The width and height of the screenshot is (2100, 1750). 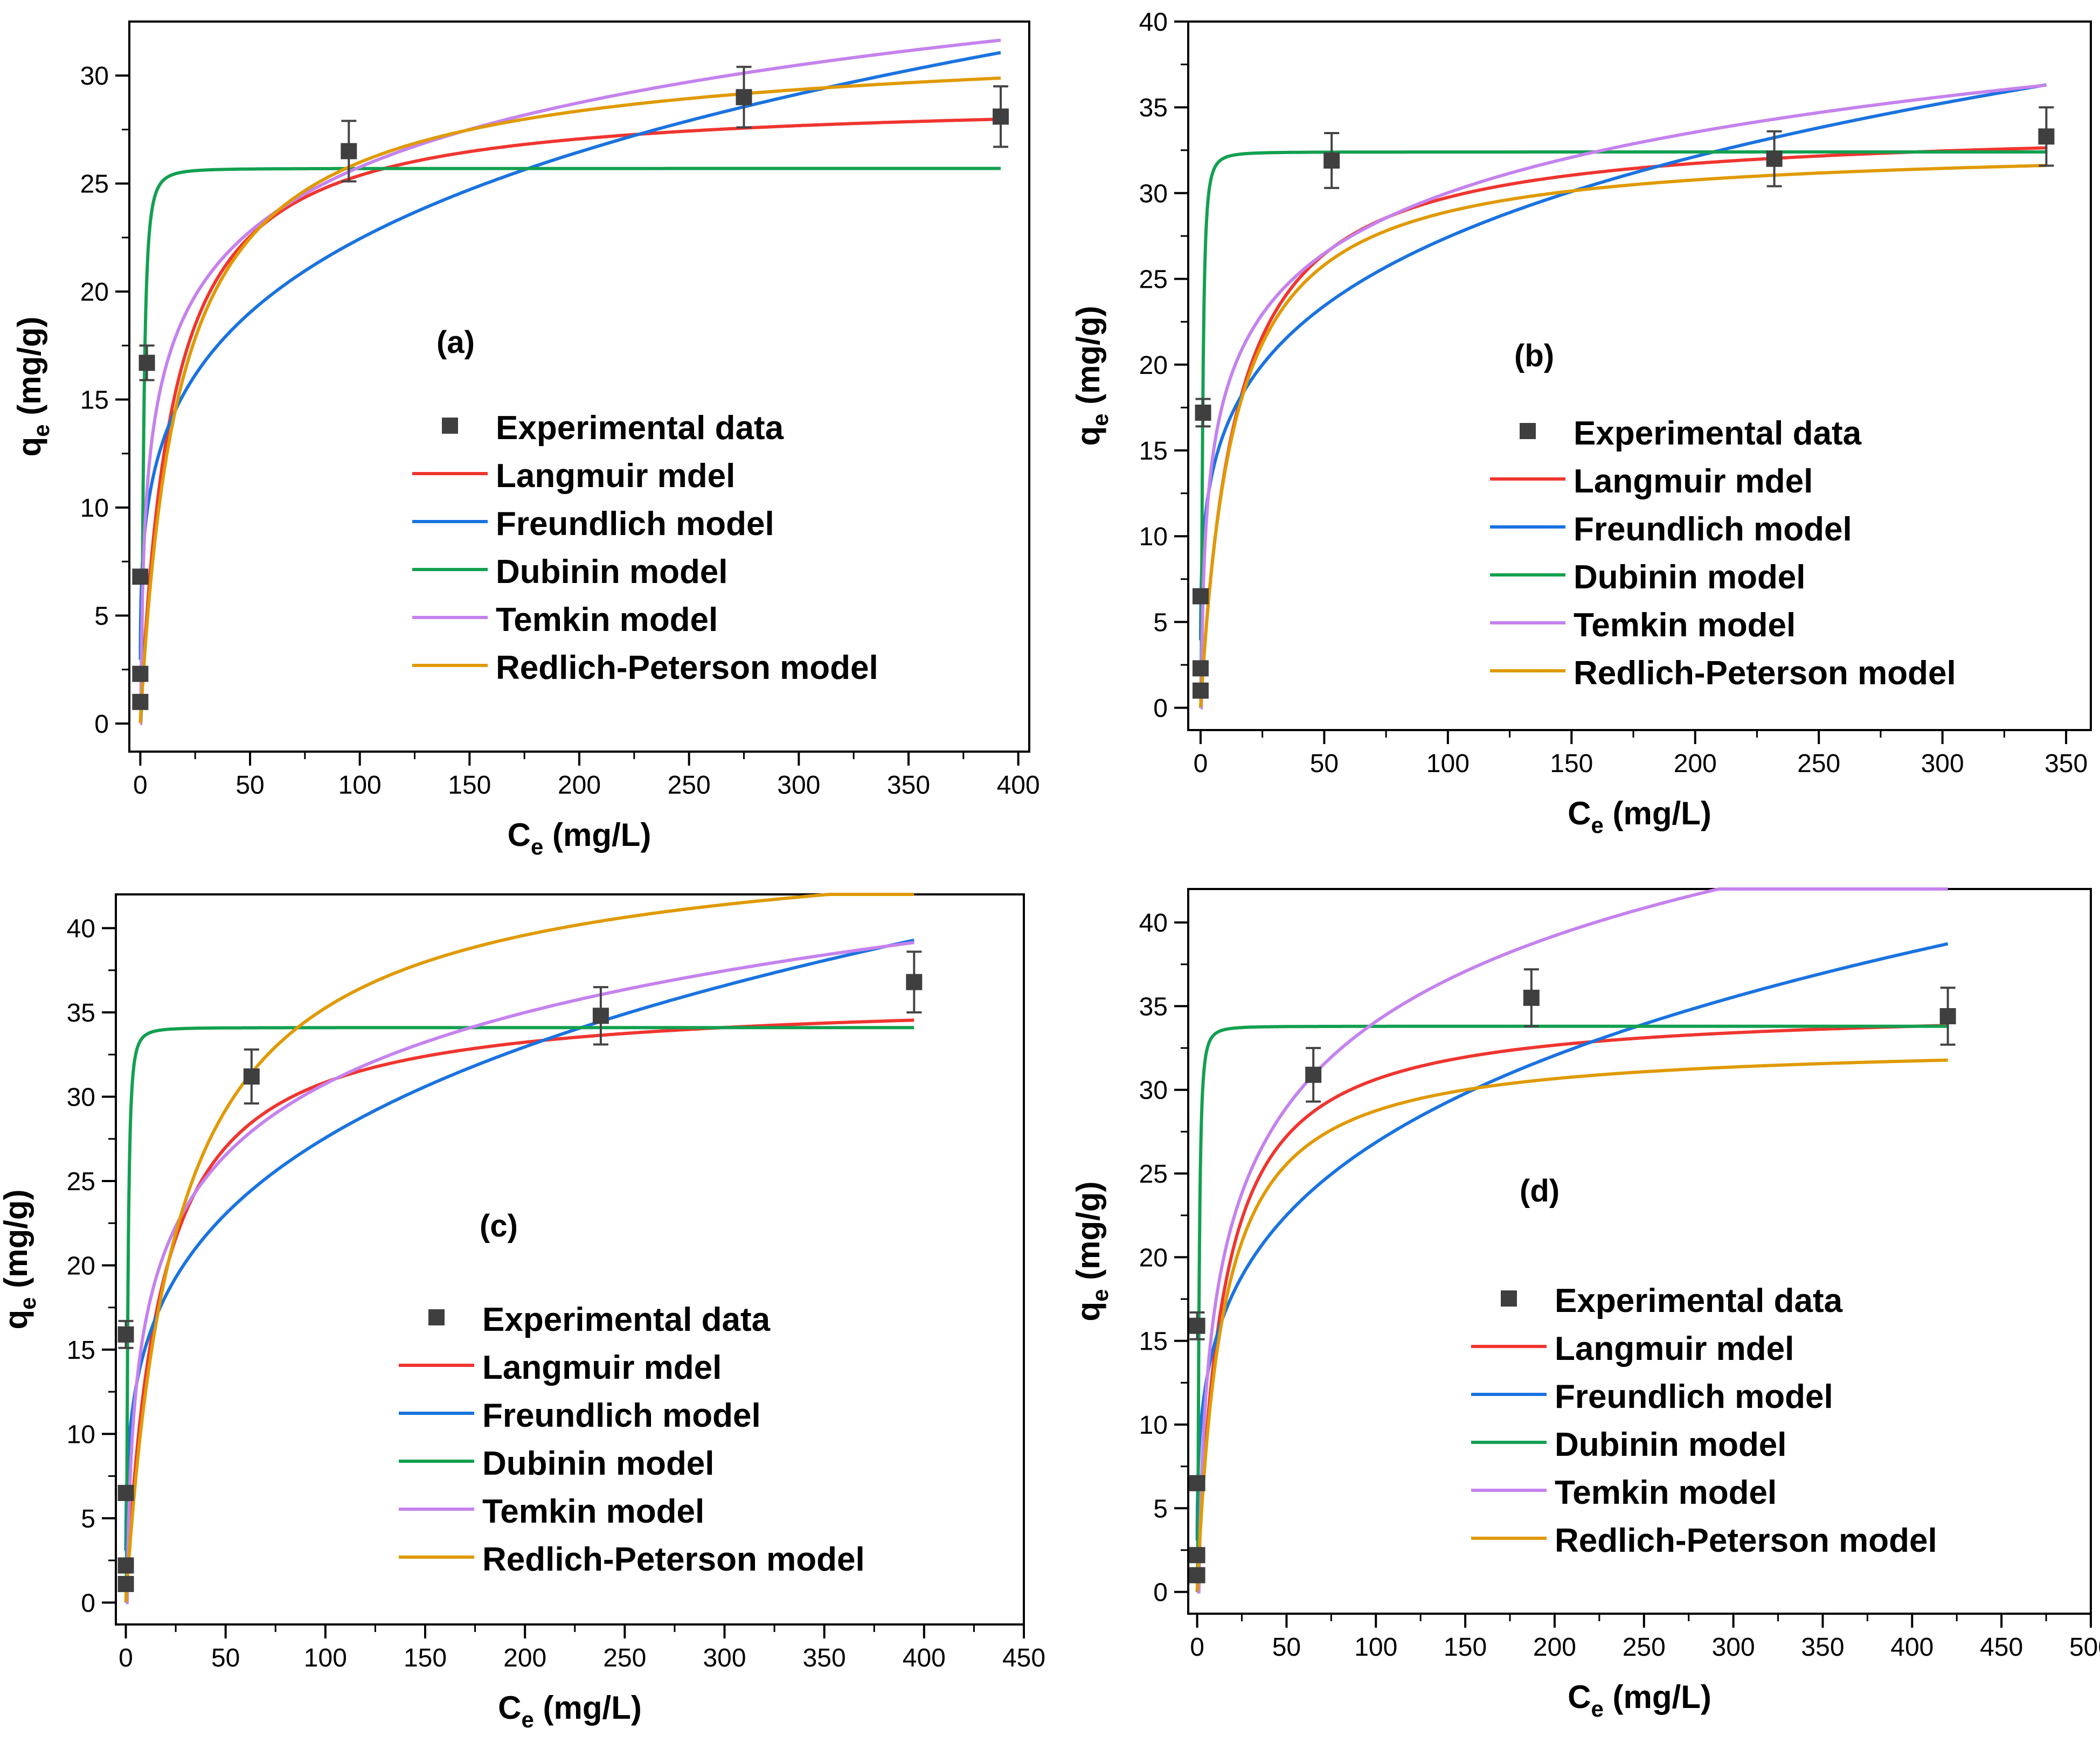 I want to click on legend-entry: Freundlich model, so click(x=635, y=524).